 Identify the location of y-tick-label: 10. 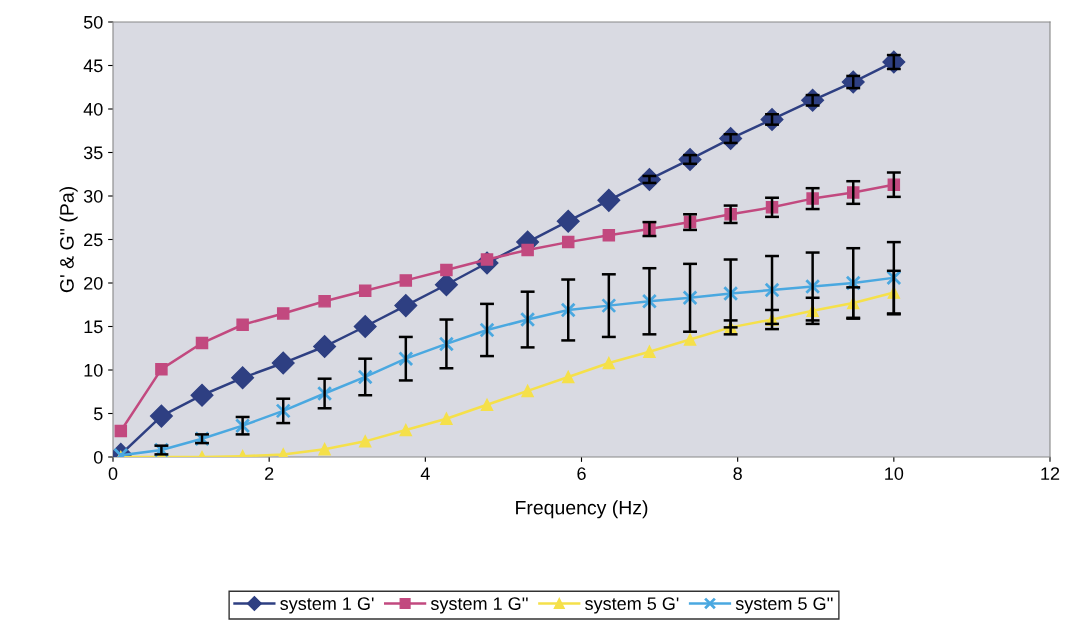
(93, 370).